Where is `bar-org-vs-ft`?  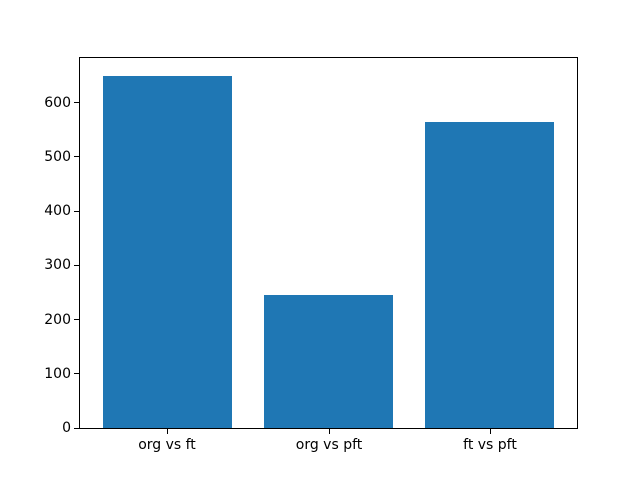
bar-org-vs-ft is located at coordinates (167, 251).